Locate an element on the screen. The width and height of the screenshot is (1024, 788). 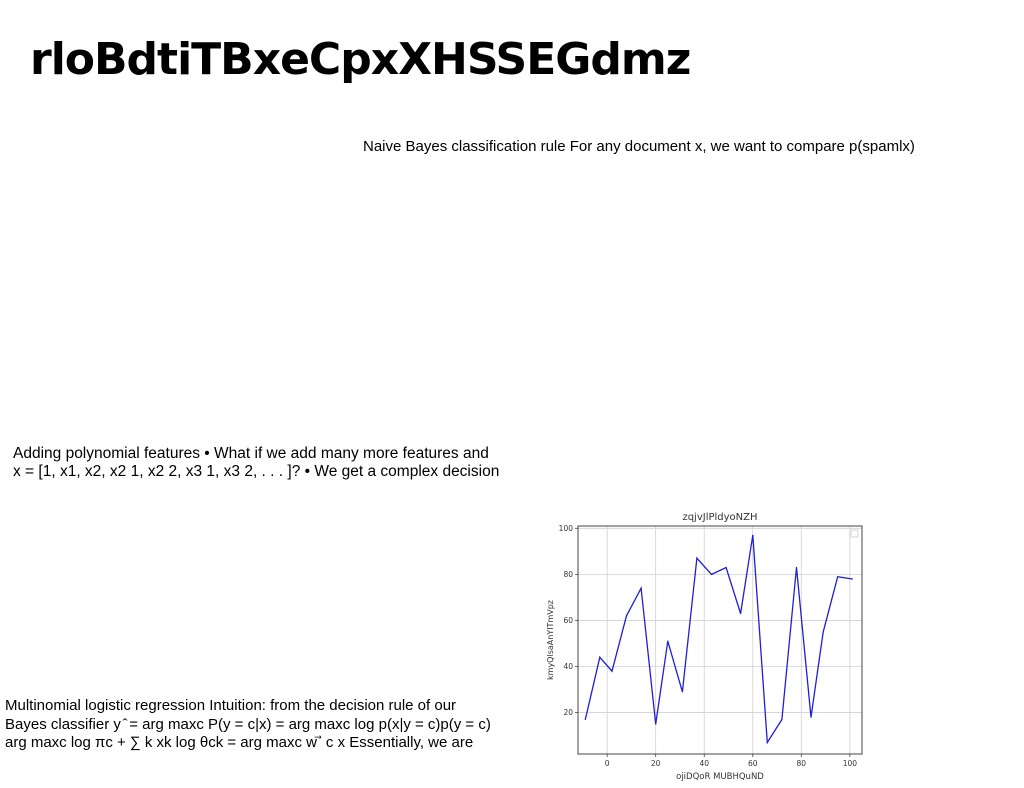
legend-box is located at coordinates (854, 533).